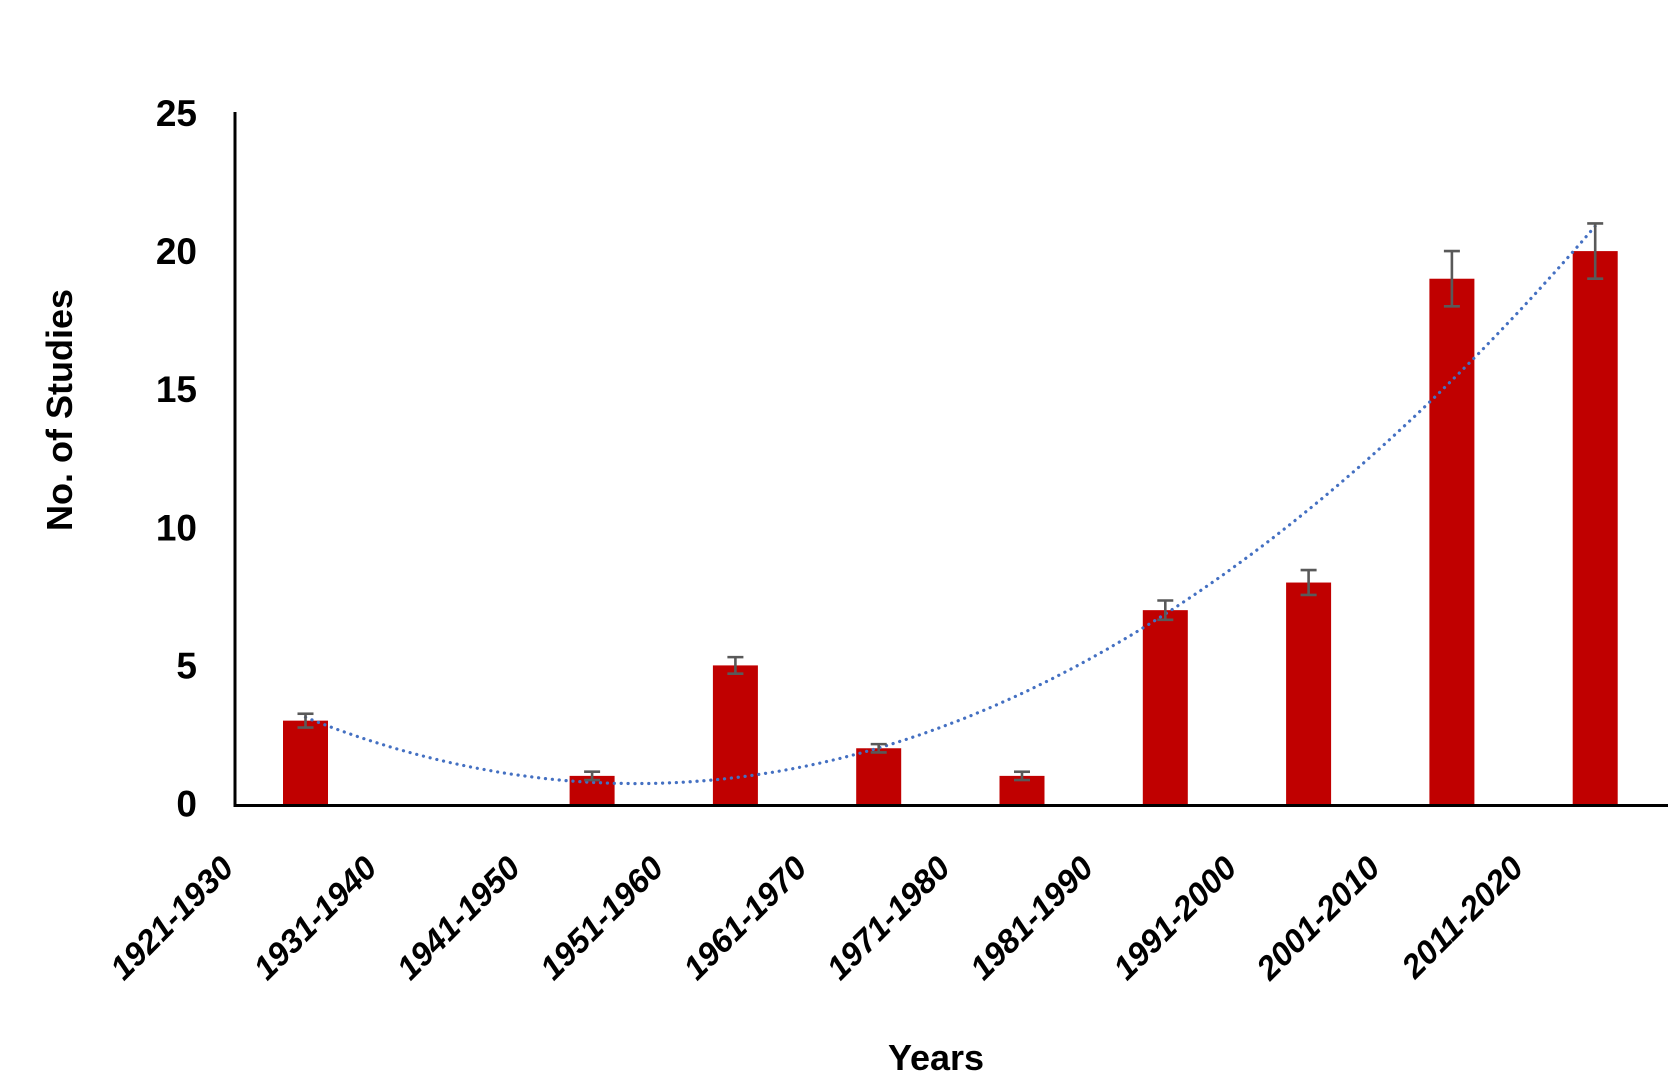 This screenshot has width=1679, height=1088. What do you see at coordinates (186, 804) in the screenshot?
I see `y-tick-label: 0` at bounding box center [186, 804].